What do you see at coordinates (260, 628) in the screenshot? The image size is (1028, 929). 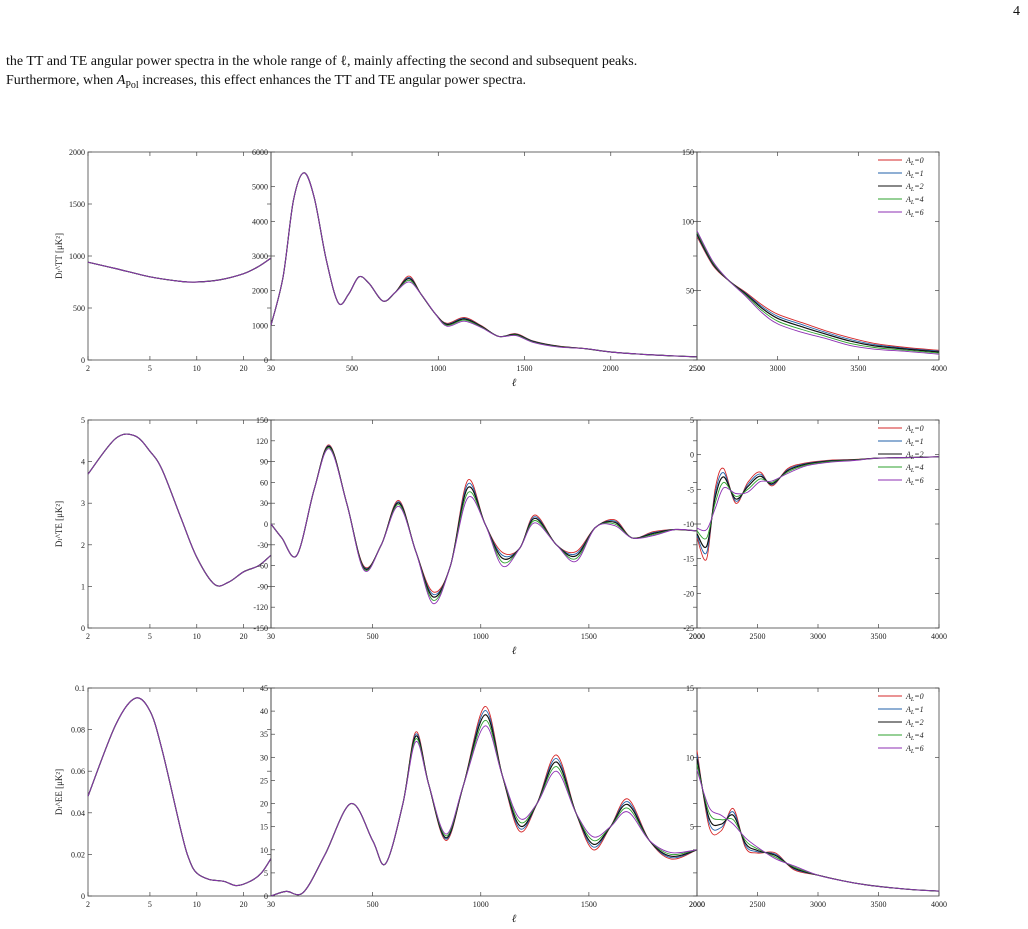 I see `y-tick-label: -150` at bounding box center [260, 628].